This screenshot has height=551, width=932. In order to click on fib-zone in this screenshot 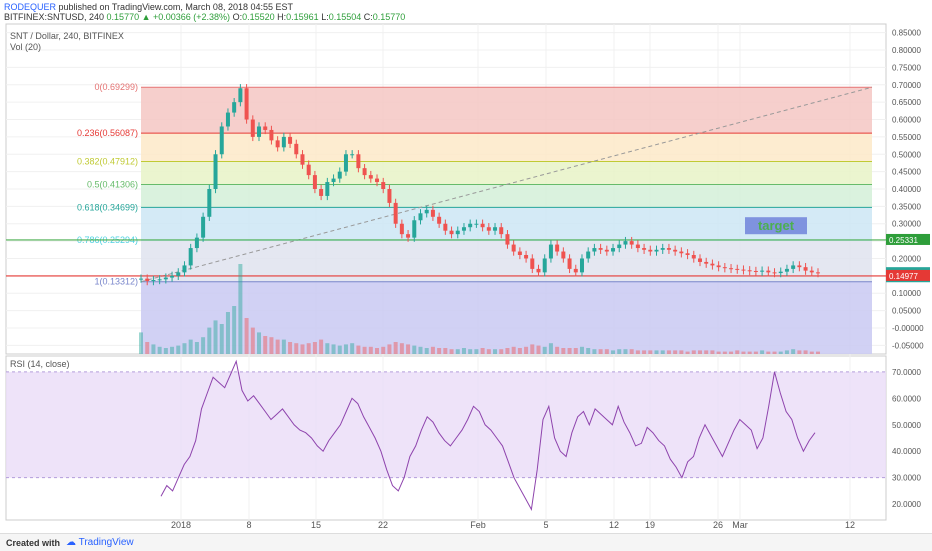, I will do `click(506, 110)`.